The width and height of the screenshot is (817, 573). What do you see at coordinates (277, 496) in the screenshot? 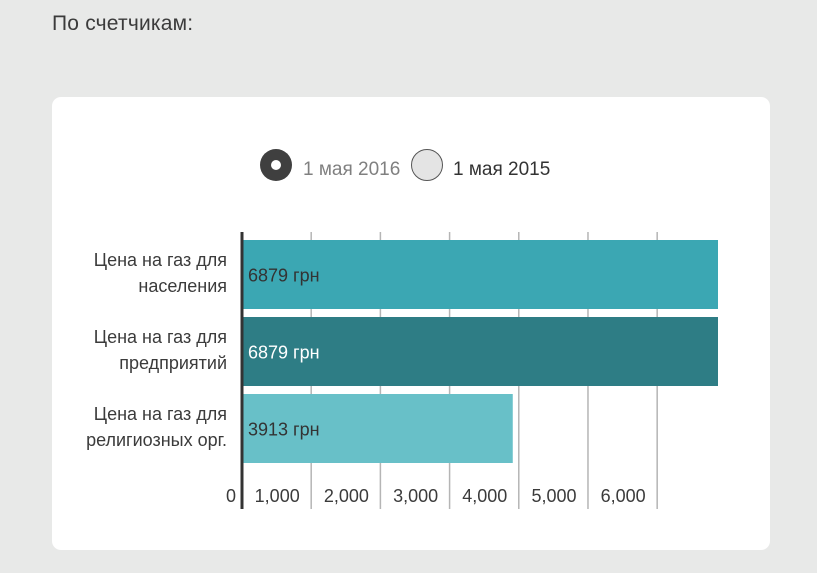
I see `x-tick-label: 1,000` at bounding box center [277, 496].